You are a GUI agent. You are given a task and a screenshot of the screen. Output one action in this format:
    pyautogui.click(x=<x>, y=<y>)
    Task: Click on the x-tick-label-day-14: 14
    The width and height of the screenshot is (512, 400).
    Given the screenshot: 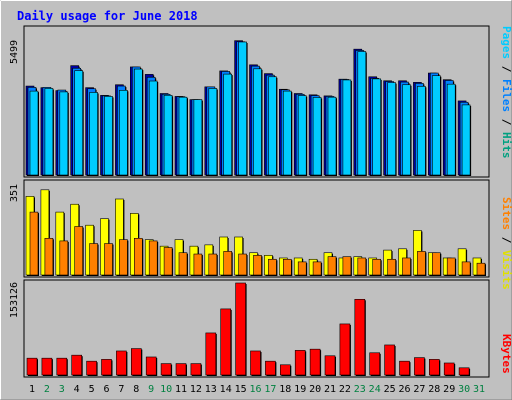 What is the action you would take?
    pyautogui.click(x=226, y=389)
    